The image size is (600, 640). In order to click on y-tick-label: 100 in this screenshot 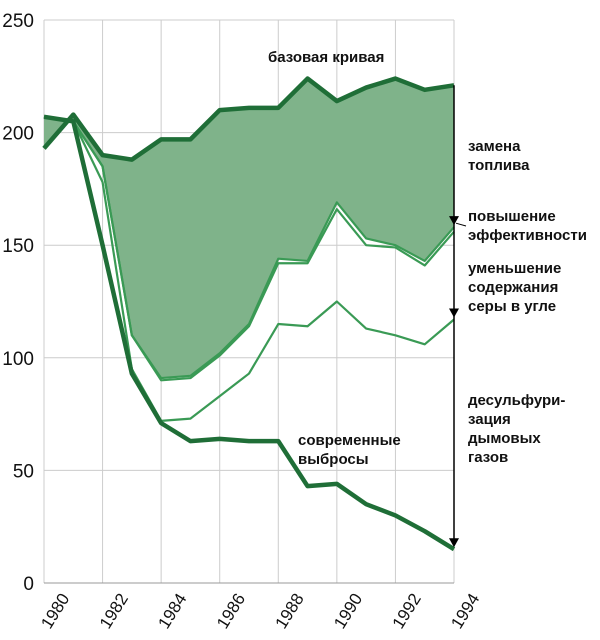, I will do `click(18, 359)`.